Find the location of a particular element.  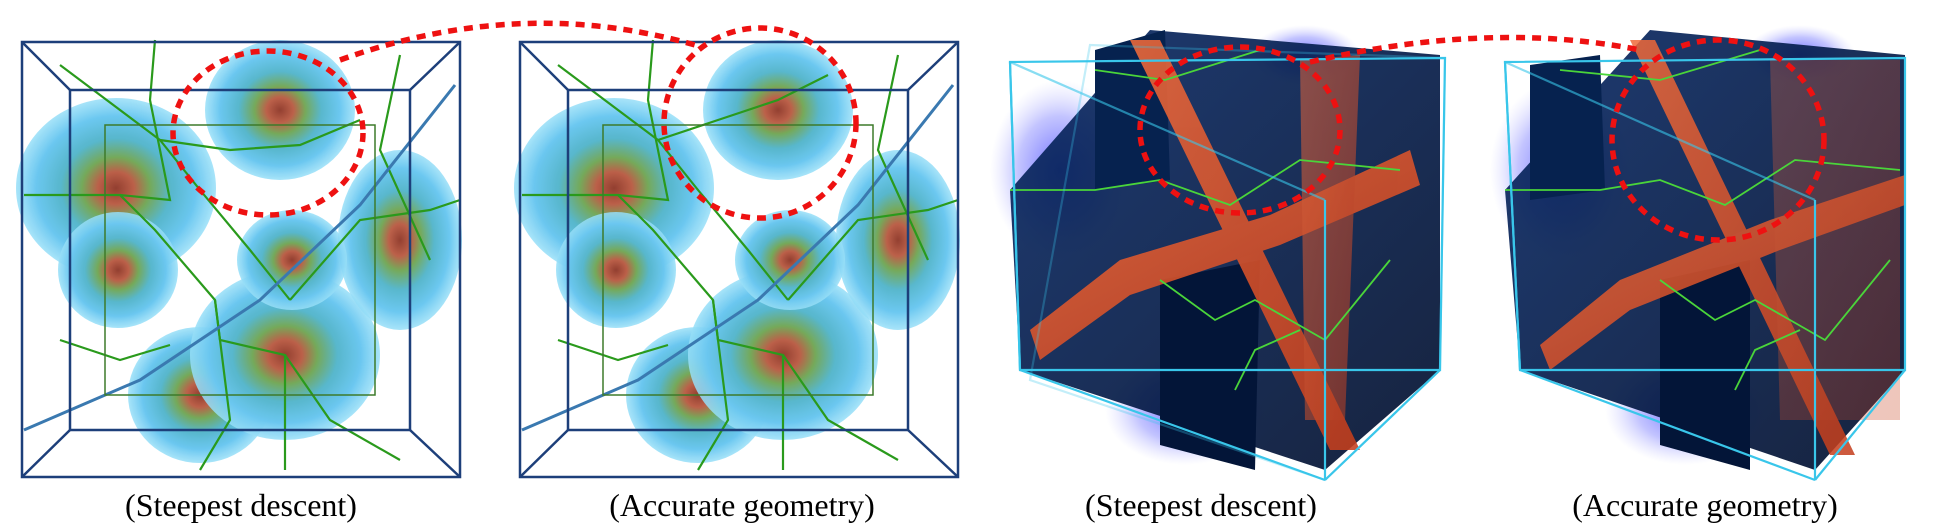

caption-panel-4: (Accurate geometry) is located at coordinates (1705, 505).